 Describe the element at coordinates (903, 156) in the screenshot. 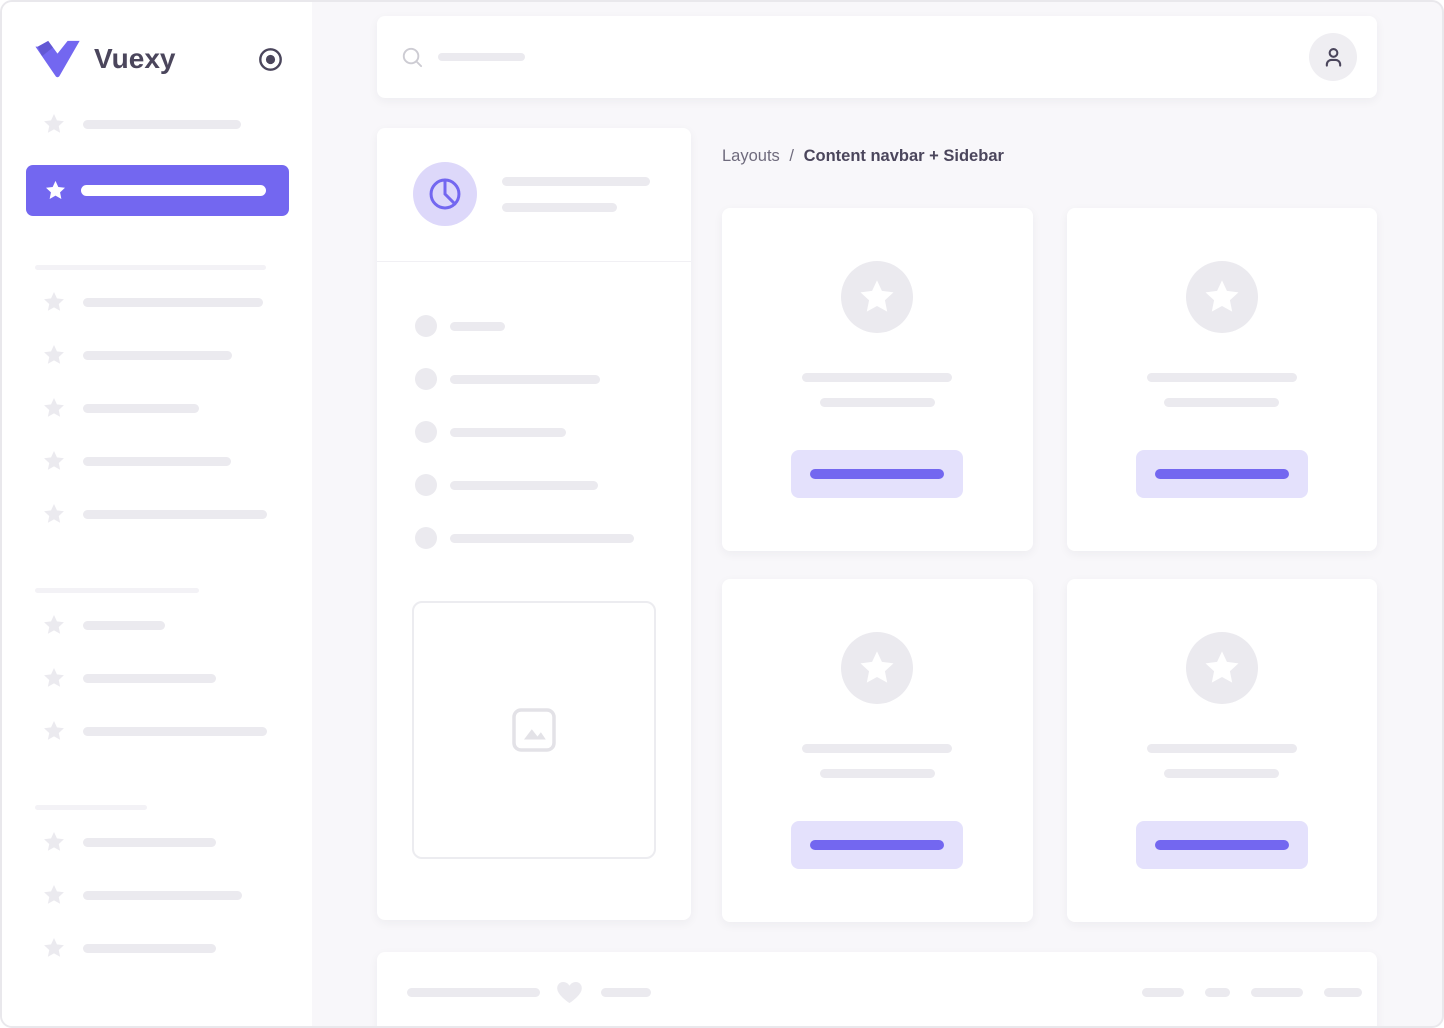

I see `breadcrumb-current: Content navbar + Sidebar` at that location.